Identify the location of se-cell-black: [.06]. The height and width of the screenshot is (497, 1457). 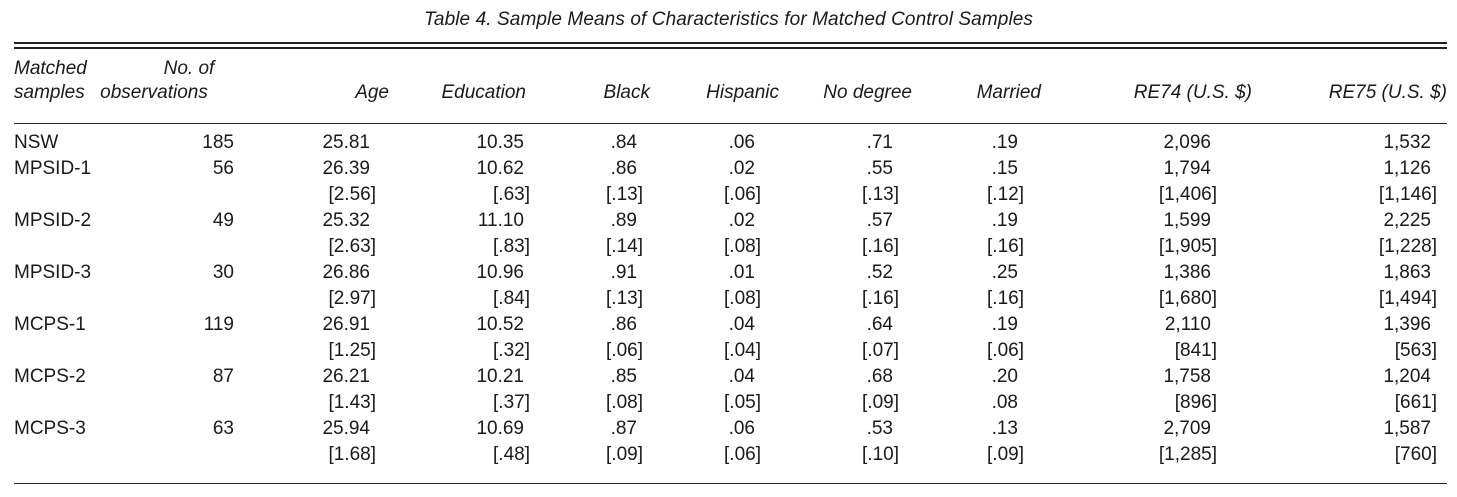
(624, 350).